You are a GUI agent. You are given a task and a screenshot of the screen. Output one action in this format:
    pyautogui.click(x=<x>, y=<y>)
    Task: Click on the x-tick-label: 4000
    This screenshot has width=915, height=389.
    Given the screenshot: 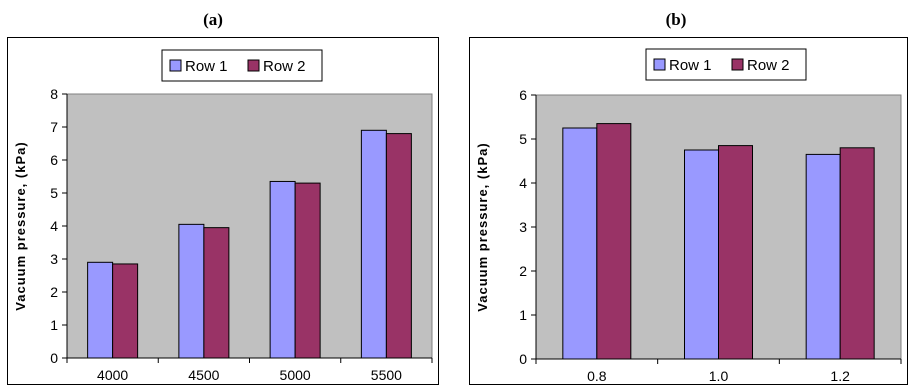 What is the action you would take?
    pyautogui.click(x=112, y=375)
    